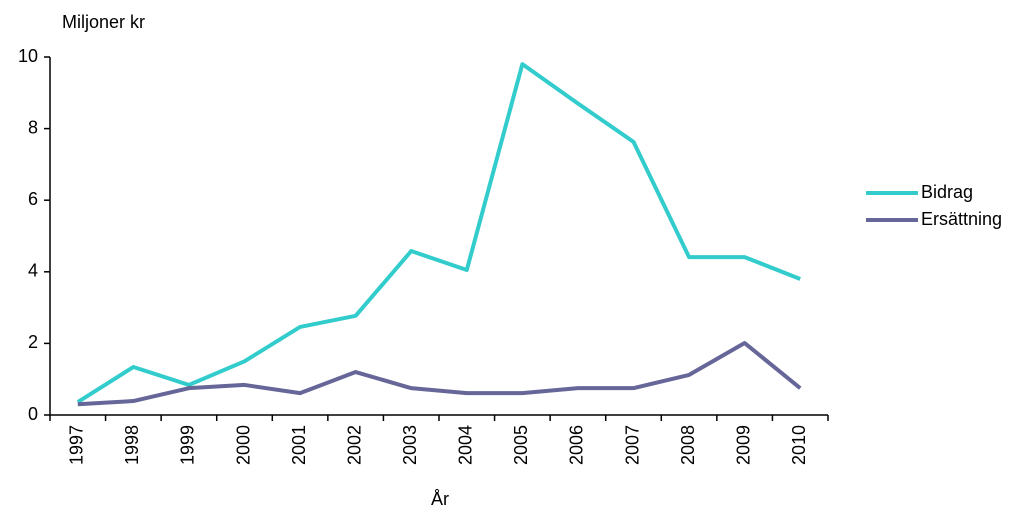  What do you see at coordinates (33, 127) in the screenshot?
I see `y-tick-label: 8` at bounding box center [33, 127].